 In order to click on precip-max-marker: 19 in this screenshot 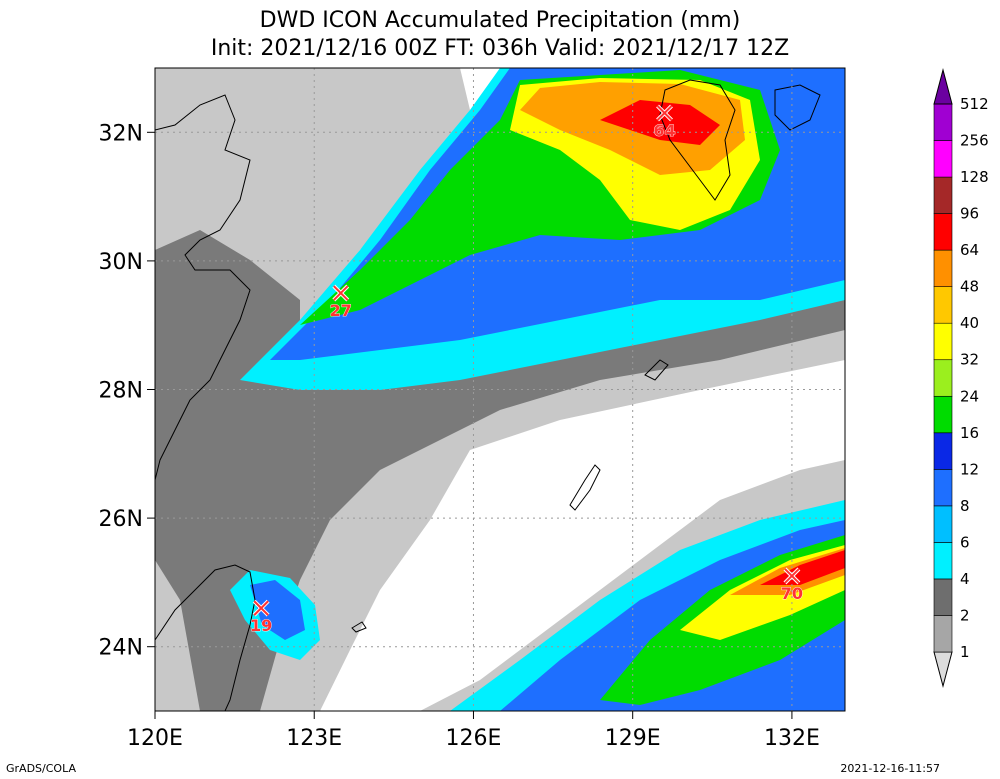, I will do `click(261, 617)`.